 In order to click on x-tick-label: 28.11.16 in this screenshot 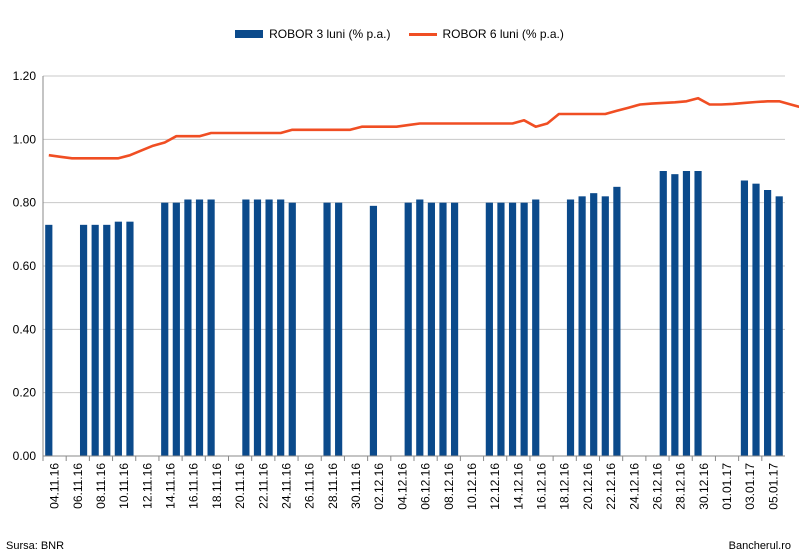, I will do `click(333, 486)`.